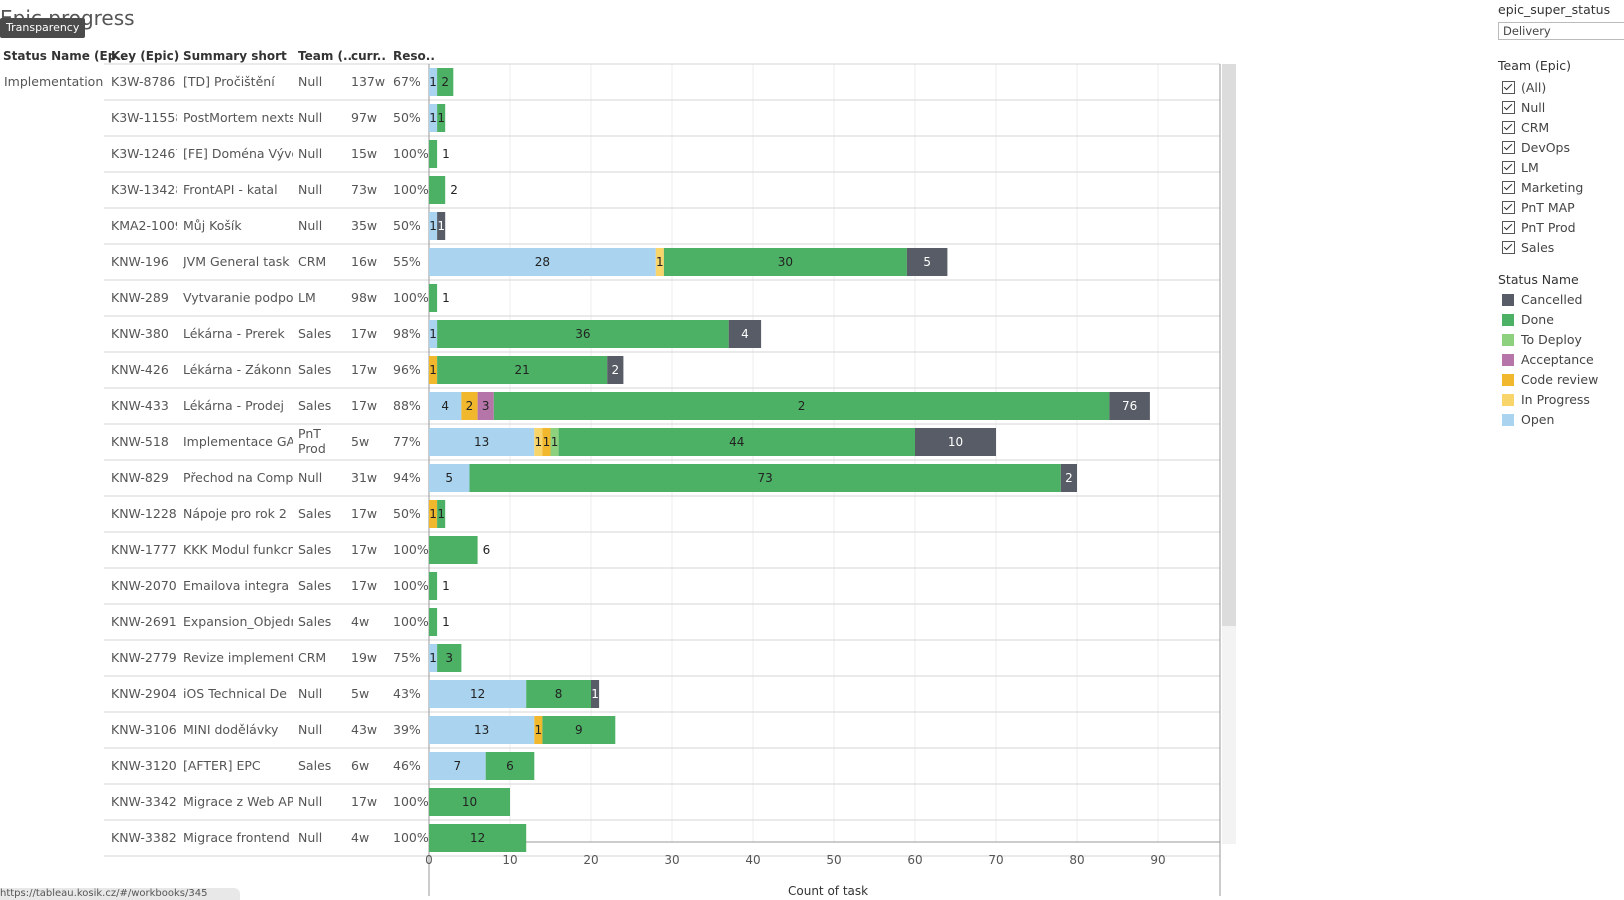 Image resolution: width=1624 pixels, height=900 pixels. Describe the element at coordinates (914, 860) in the screenshot. I see `x-tick-label: 60` at that location.